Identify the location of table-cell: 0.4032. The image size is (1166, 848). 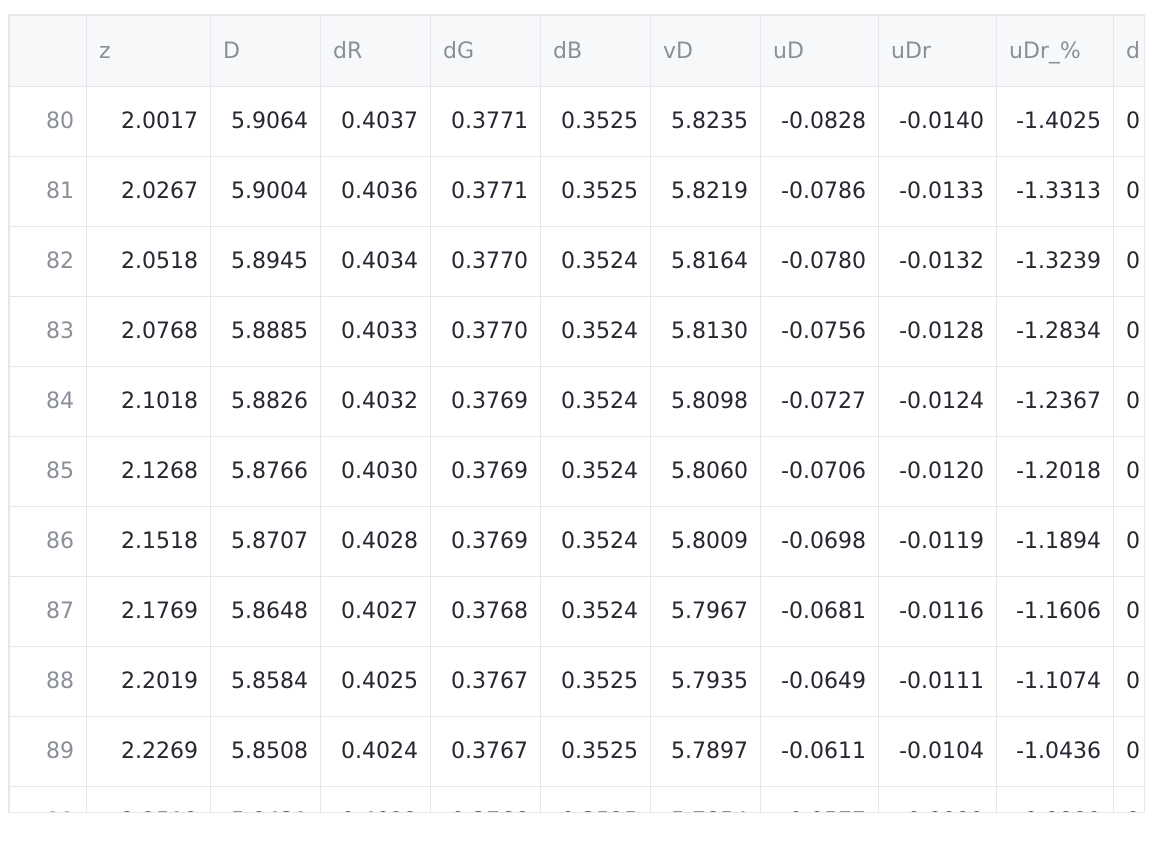
(375, 401).